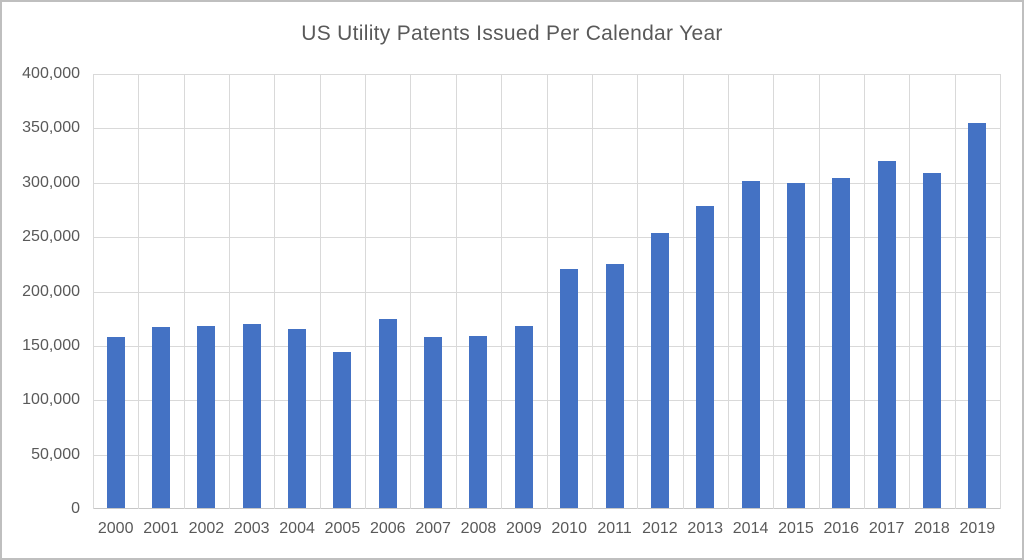 This screenshot has width=1024, height=560. I want to click on y-tick-label: 400,000, so click(51, 73).